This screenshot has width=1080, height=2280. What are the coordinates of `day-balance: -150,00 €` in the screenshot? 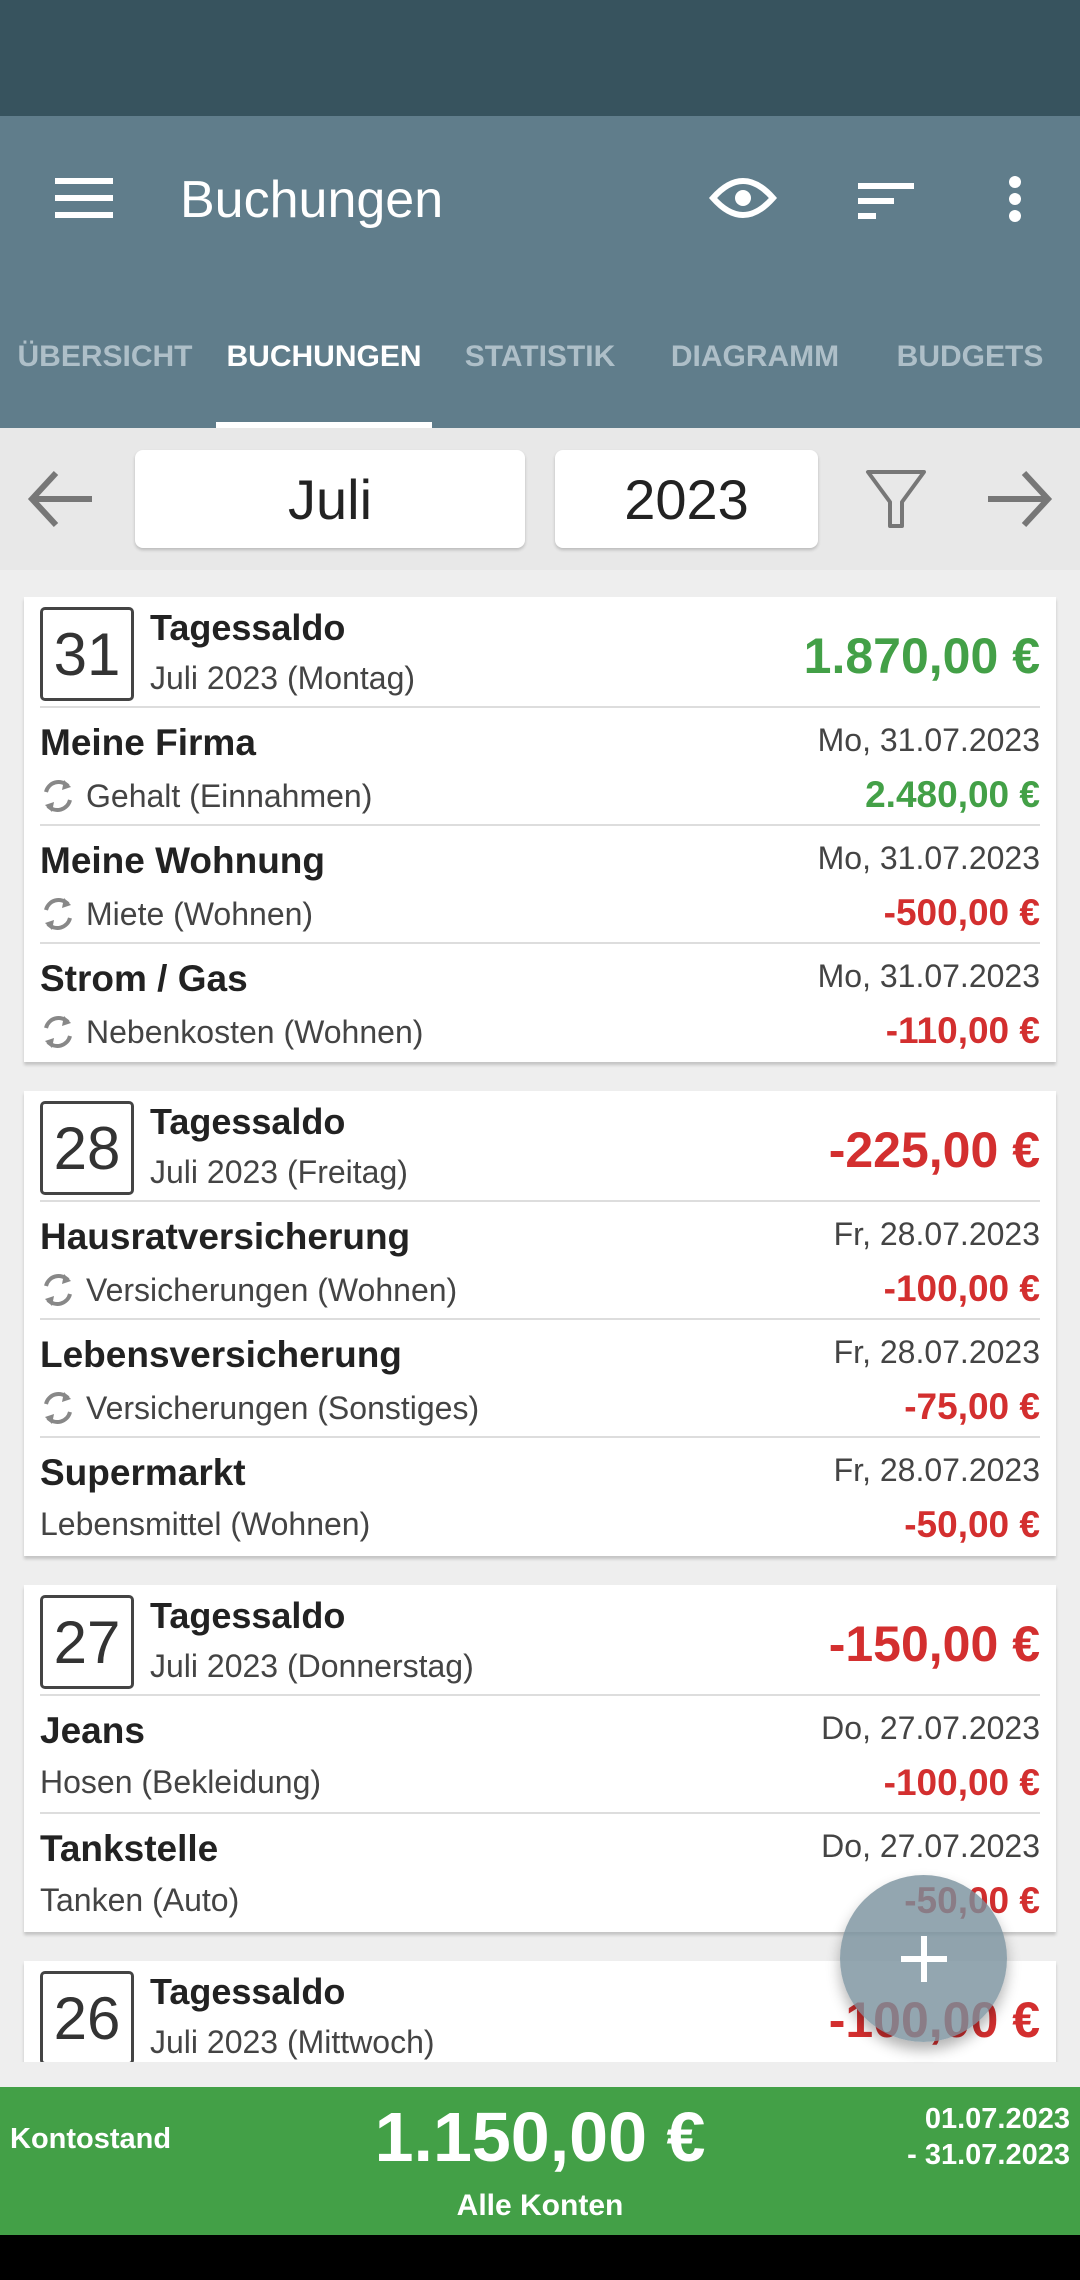 It's located at (934, 1644).